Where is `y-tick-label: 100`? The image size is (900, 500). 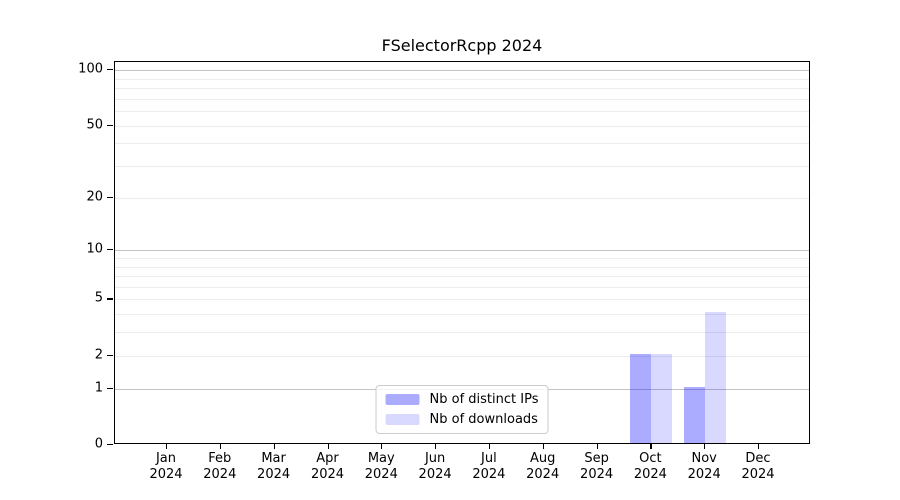 y-tick-label: 100 is located at coordinates (90, 69).